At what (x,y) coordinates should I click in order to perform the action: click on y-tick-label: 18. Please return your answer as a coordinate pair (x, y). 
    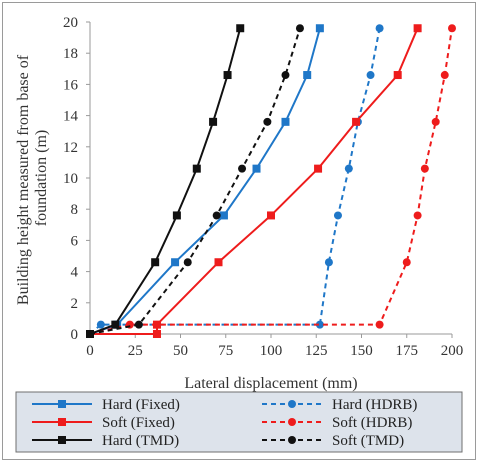
    Looking at the image, I should click on (70, 54).